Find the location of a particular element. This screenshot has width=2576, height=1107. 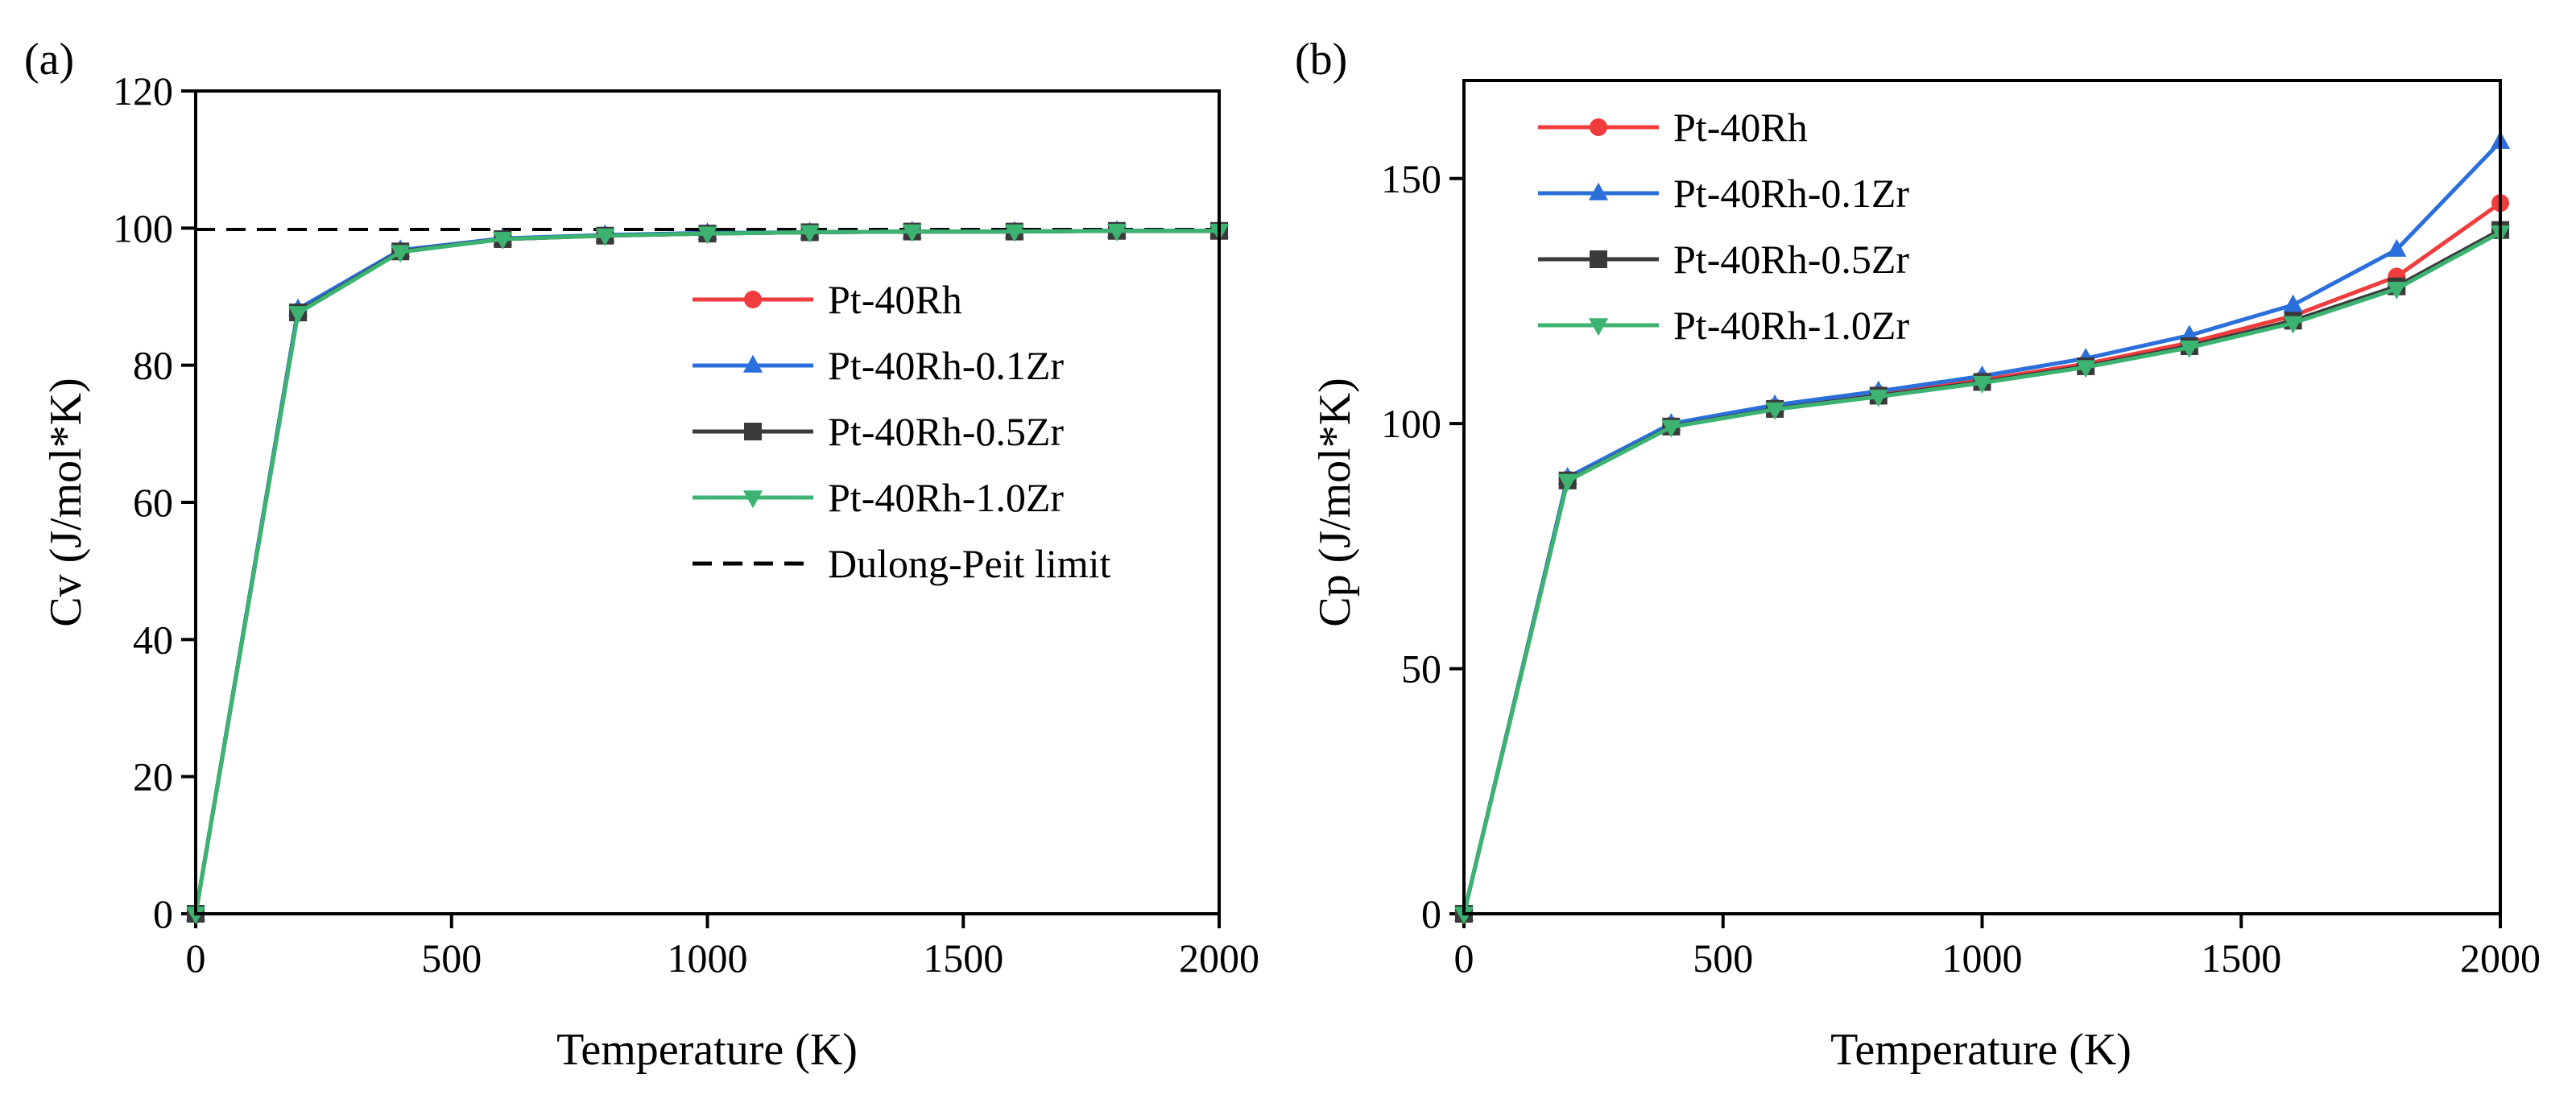

panel-a-legend-entry: Pt-40Rh-0.1Zr is located at coordinates (878, 365).